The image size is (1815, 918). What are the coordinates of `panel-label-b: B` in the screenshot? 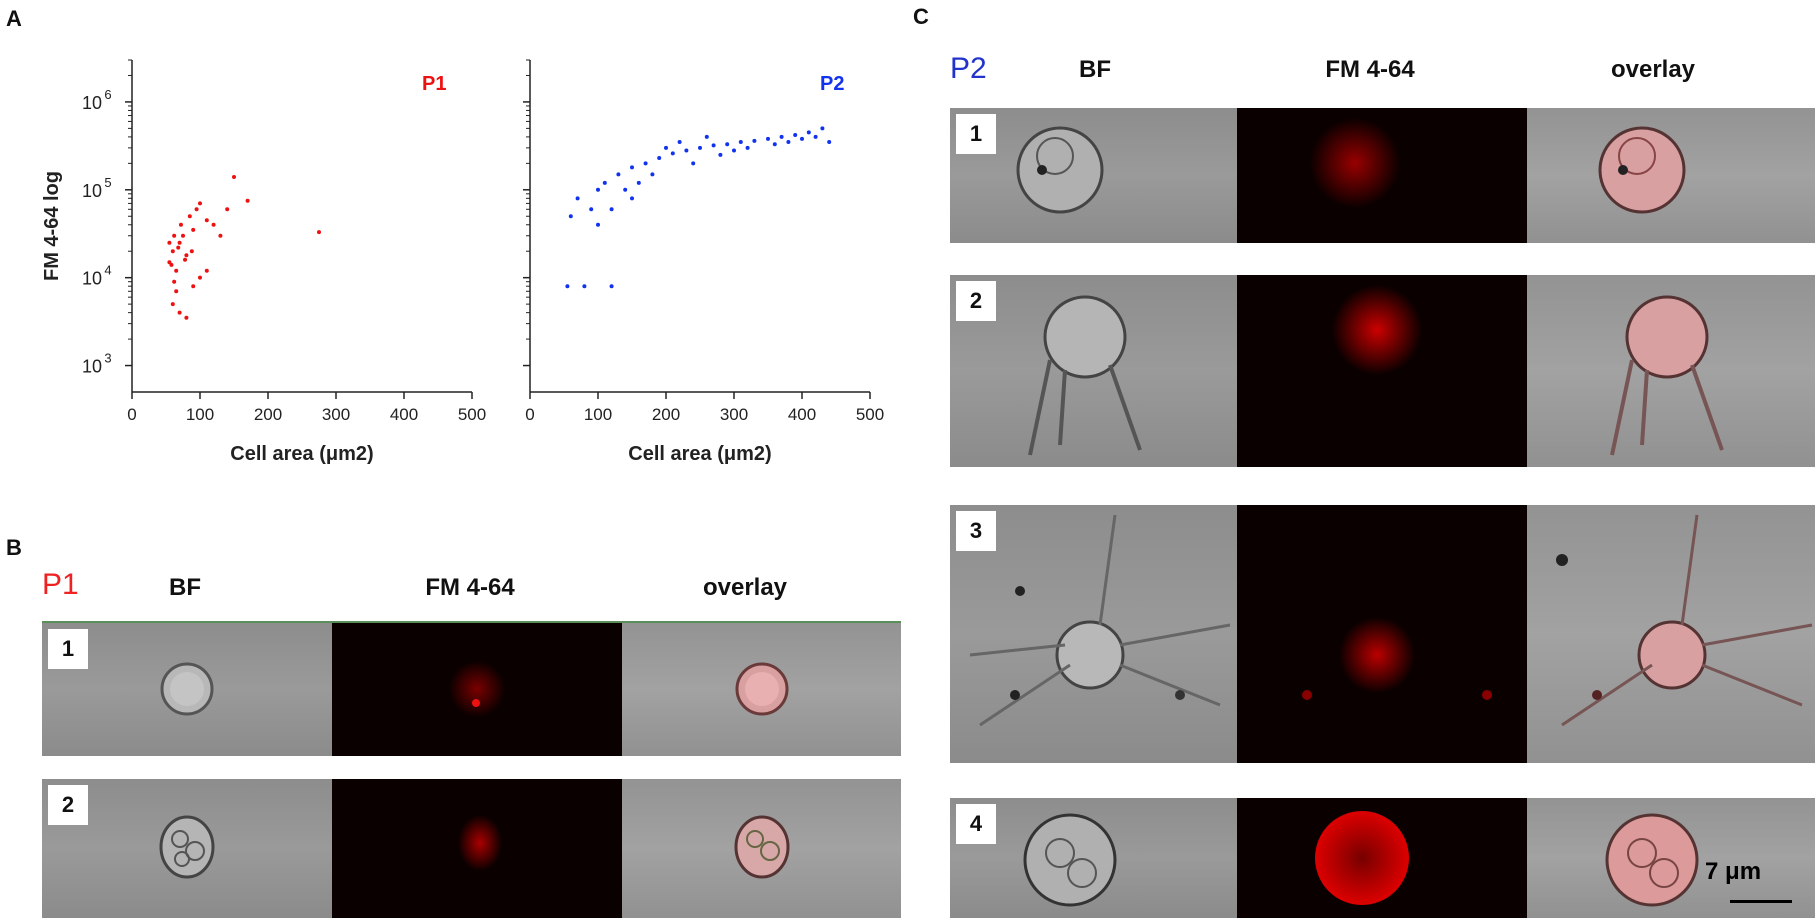 It's located at (14, 547).